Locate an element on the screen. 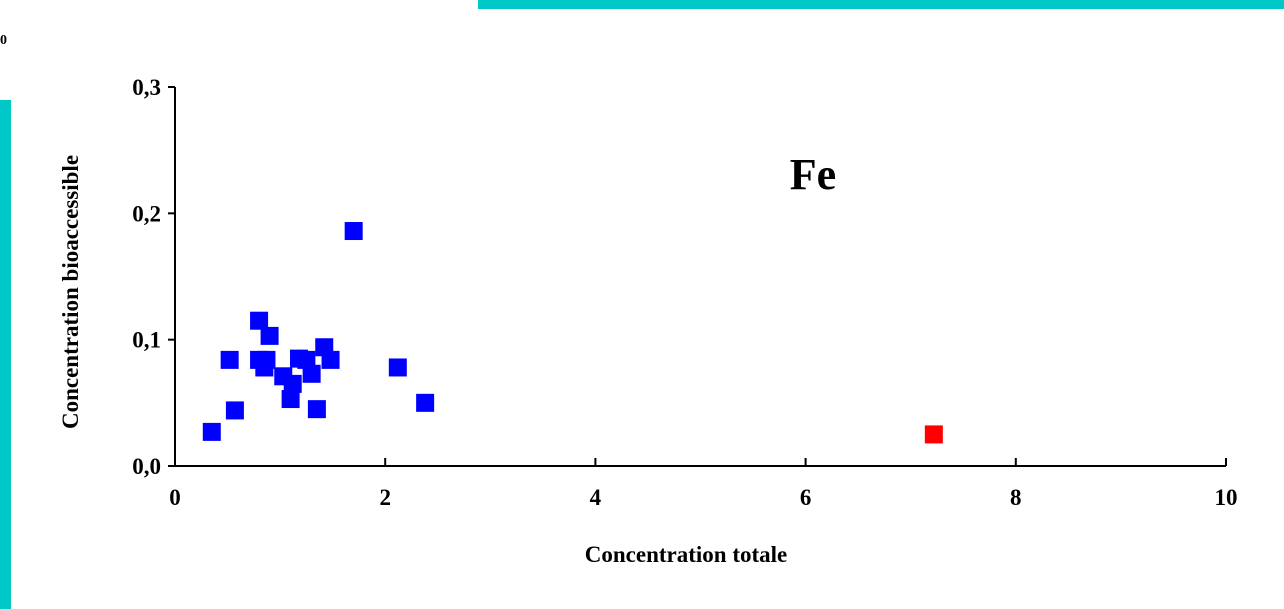 Image resolution: width=1284 pixels, height=609 pixels. x-tick-label: 0 is located at coordinates (175, 497).